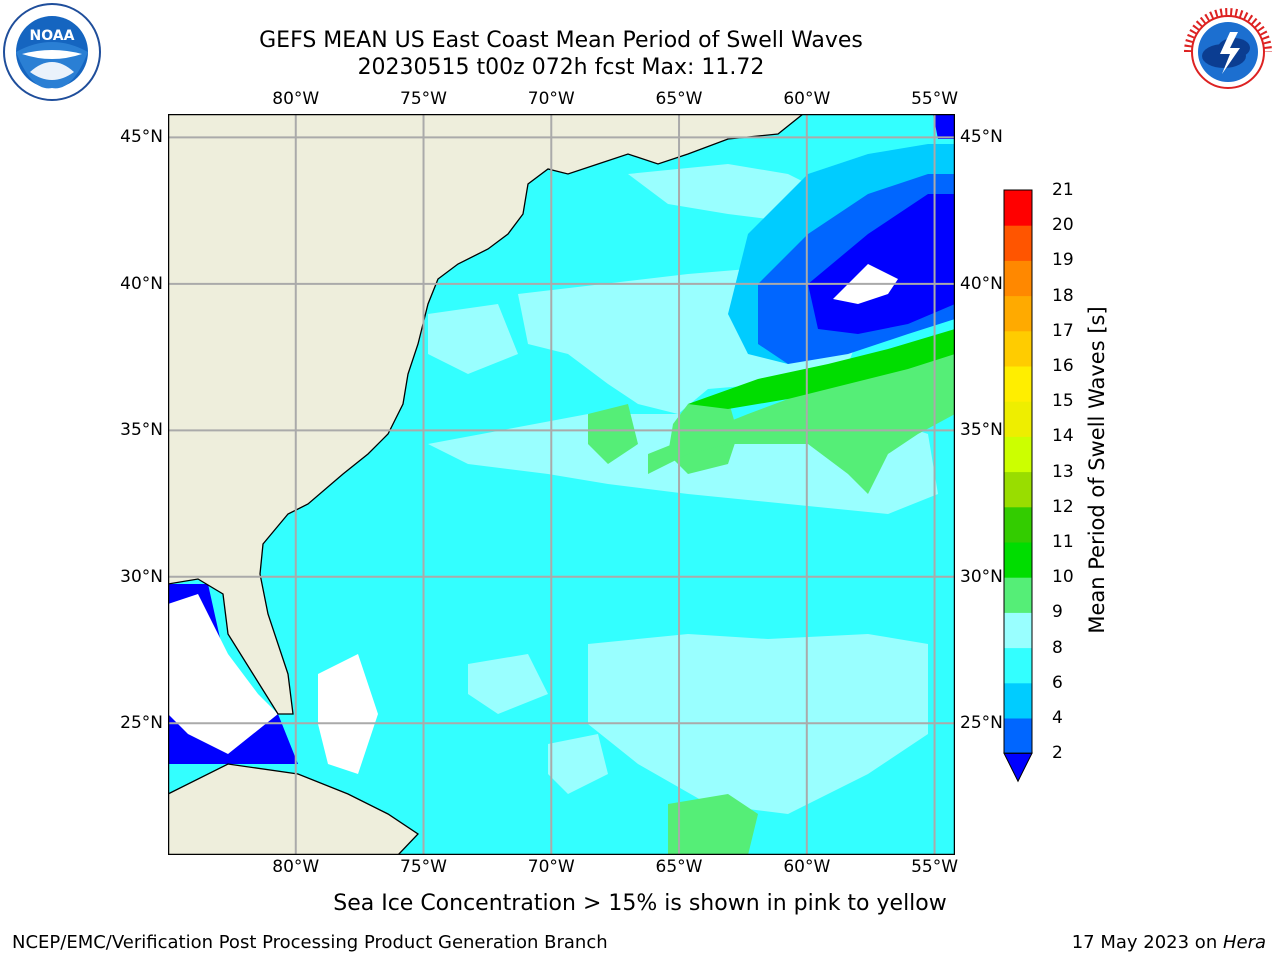  Describe the element at coordinates (1057, 718) in the screenshot. I see `colorbar-tick-label: 4` at that location.